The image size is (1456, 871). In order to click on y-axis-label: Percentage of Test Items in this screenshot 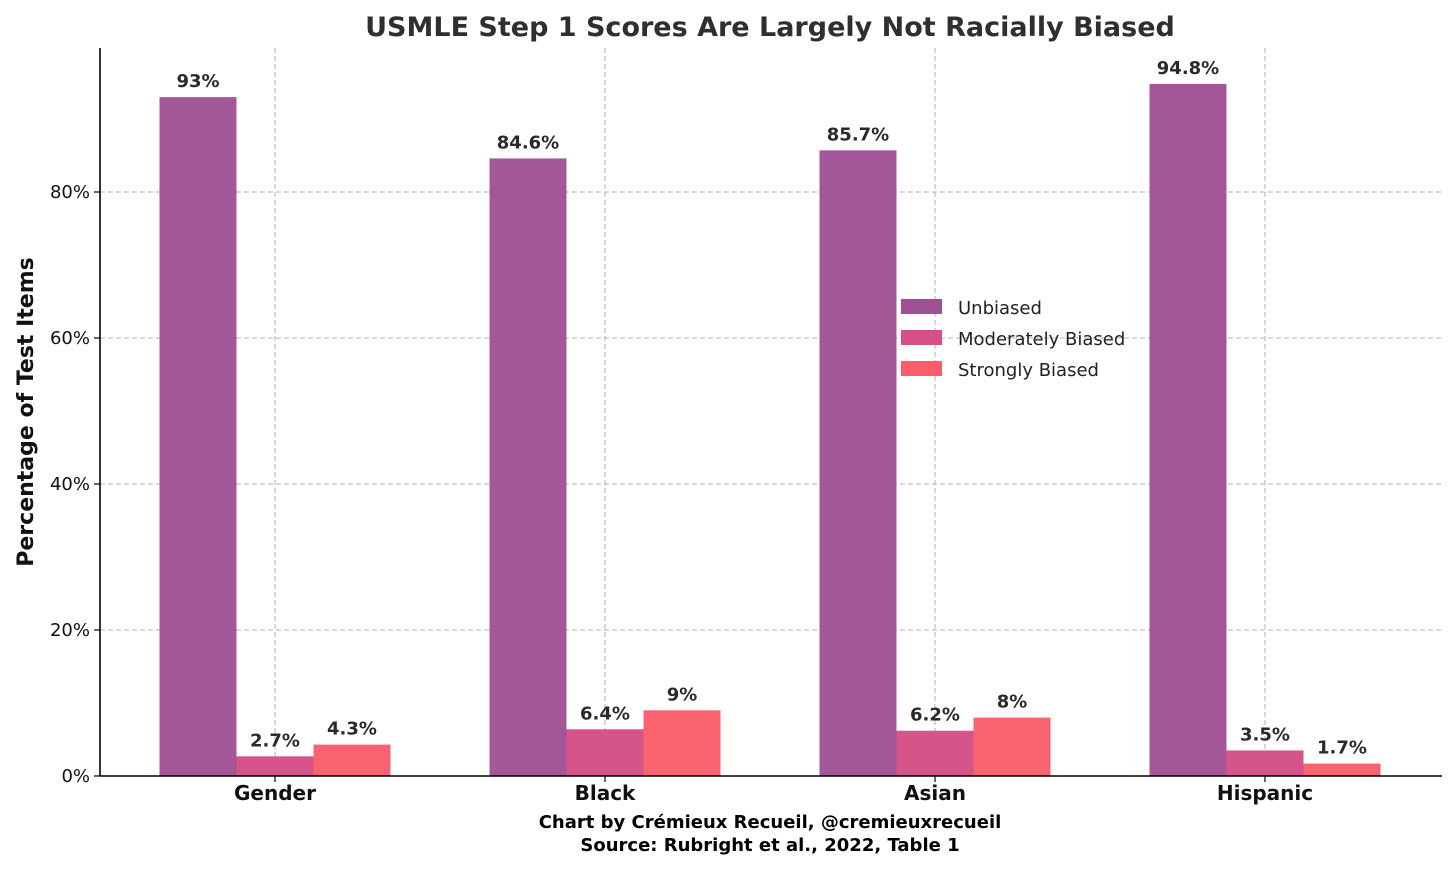, I will do `click(26, 411)`.